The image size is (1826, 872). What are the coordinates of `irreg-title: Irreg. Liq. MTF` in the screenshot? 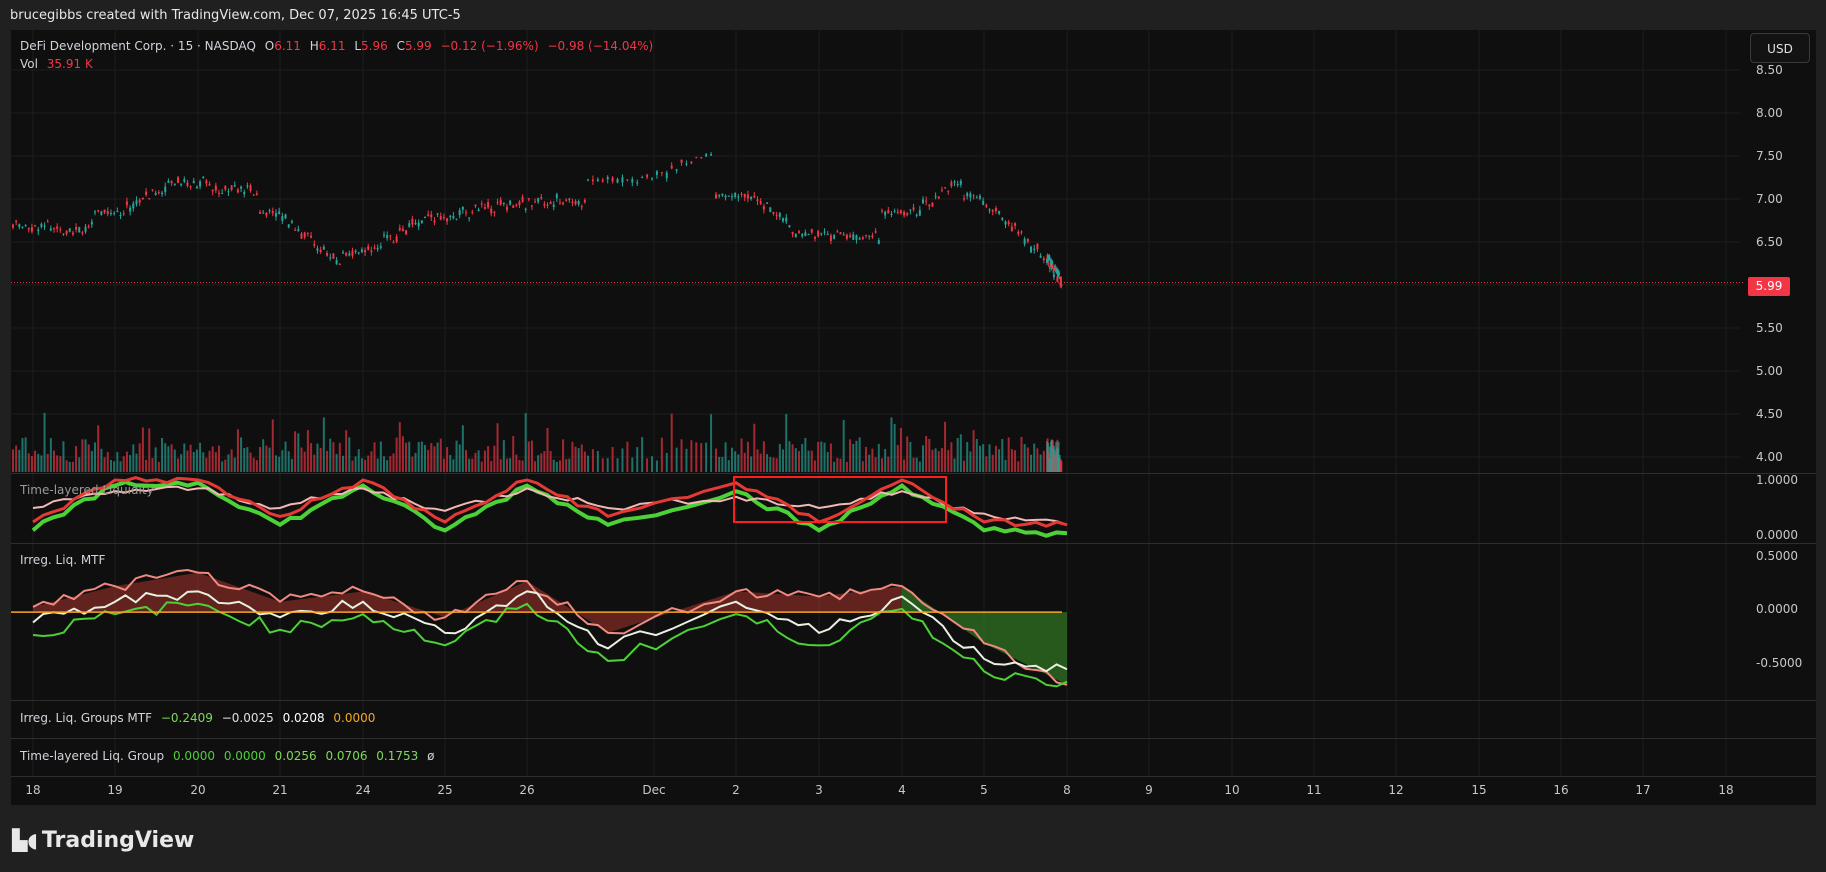 It's located at (63, 560).